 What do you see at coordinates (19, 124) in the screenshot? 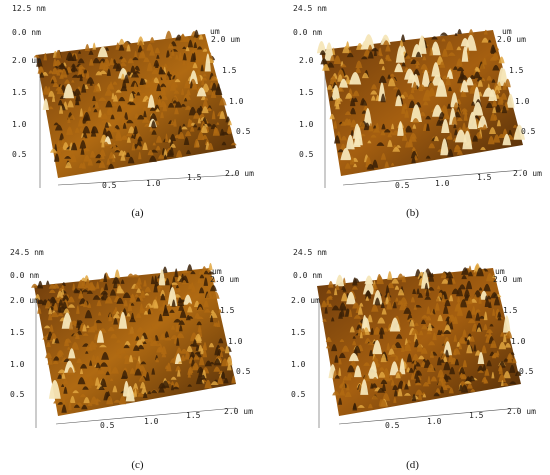
I see `y-left-tick: 1.0` at bounding box center [19, 124].